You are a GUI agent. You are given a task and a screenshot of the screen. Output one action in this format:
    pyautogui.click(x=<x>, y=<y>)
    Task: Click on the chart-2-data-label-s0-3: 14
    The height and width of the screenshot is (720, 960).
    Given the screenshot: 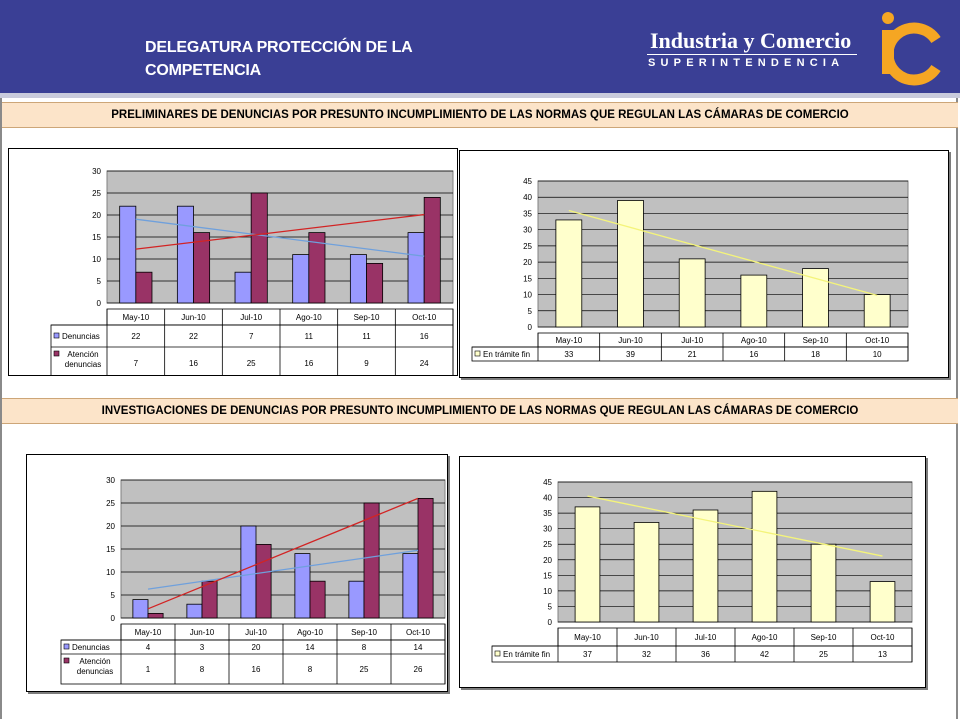 What is the action you would take?
    pyautogui.click(x=310, y=647)
    